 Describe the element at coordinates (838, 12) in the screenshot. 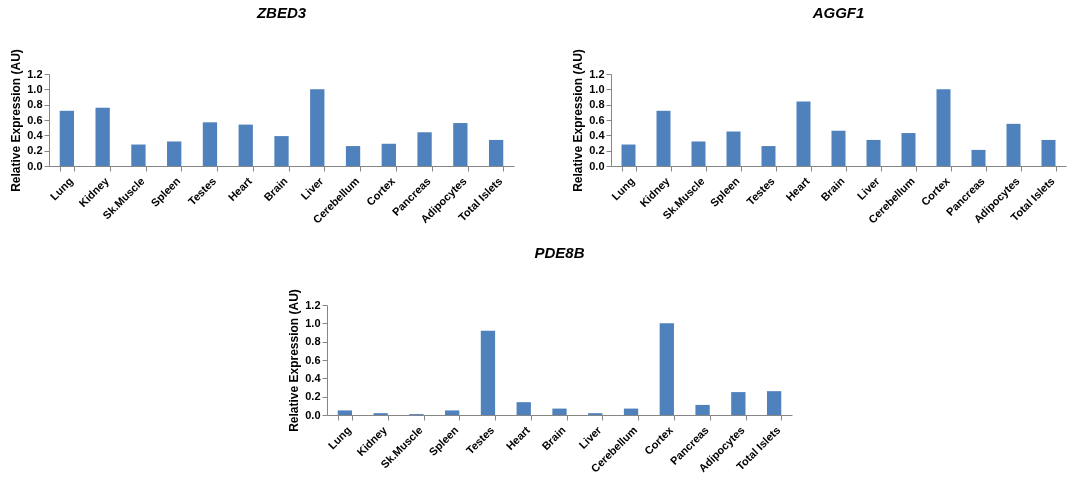

I see `chart-title: AGGF1` at that location.